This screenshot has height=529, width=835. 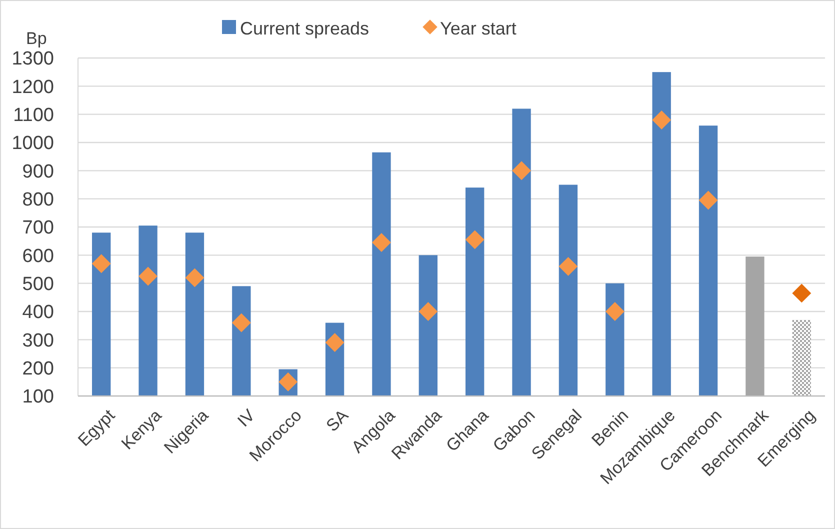 What do you see at coordinates (38, 369) in the screenshot?
I see `y-tick-label: 200` at bounding box center [38, 369].